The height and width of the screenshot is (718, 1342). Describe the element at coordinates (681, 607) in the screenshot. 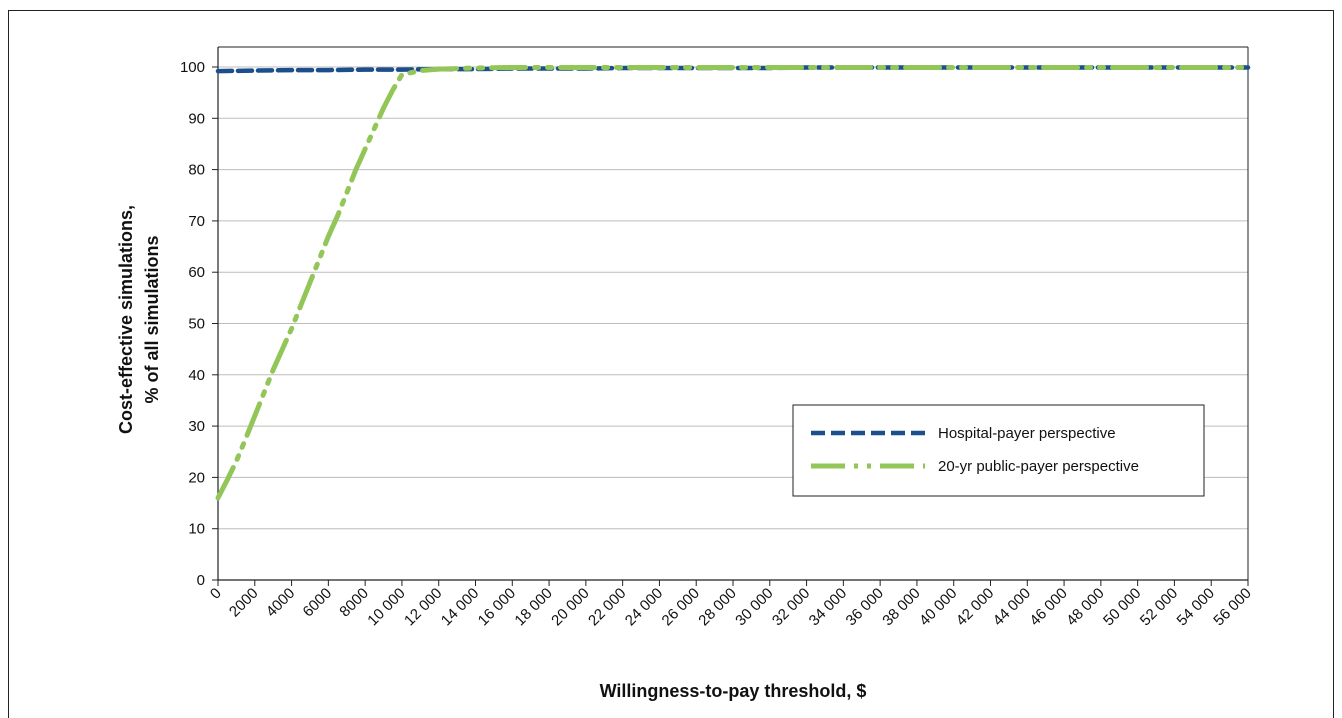

I see `x-tick-label: 26 000` at that location.